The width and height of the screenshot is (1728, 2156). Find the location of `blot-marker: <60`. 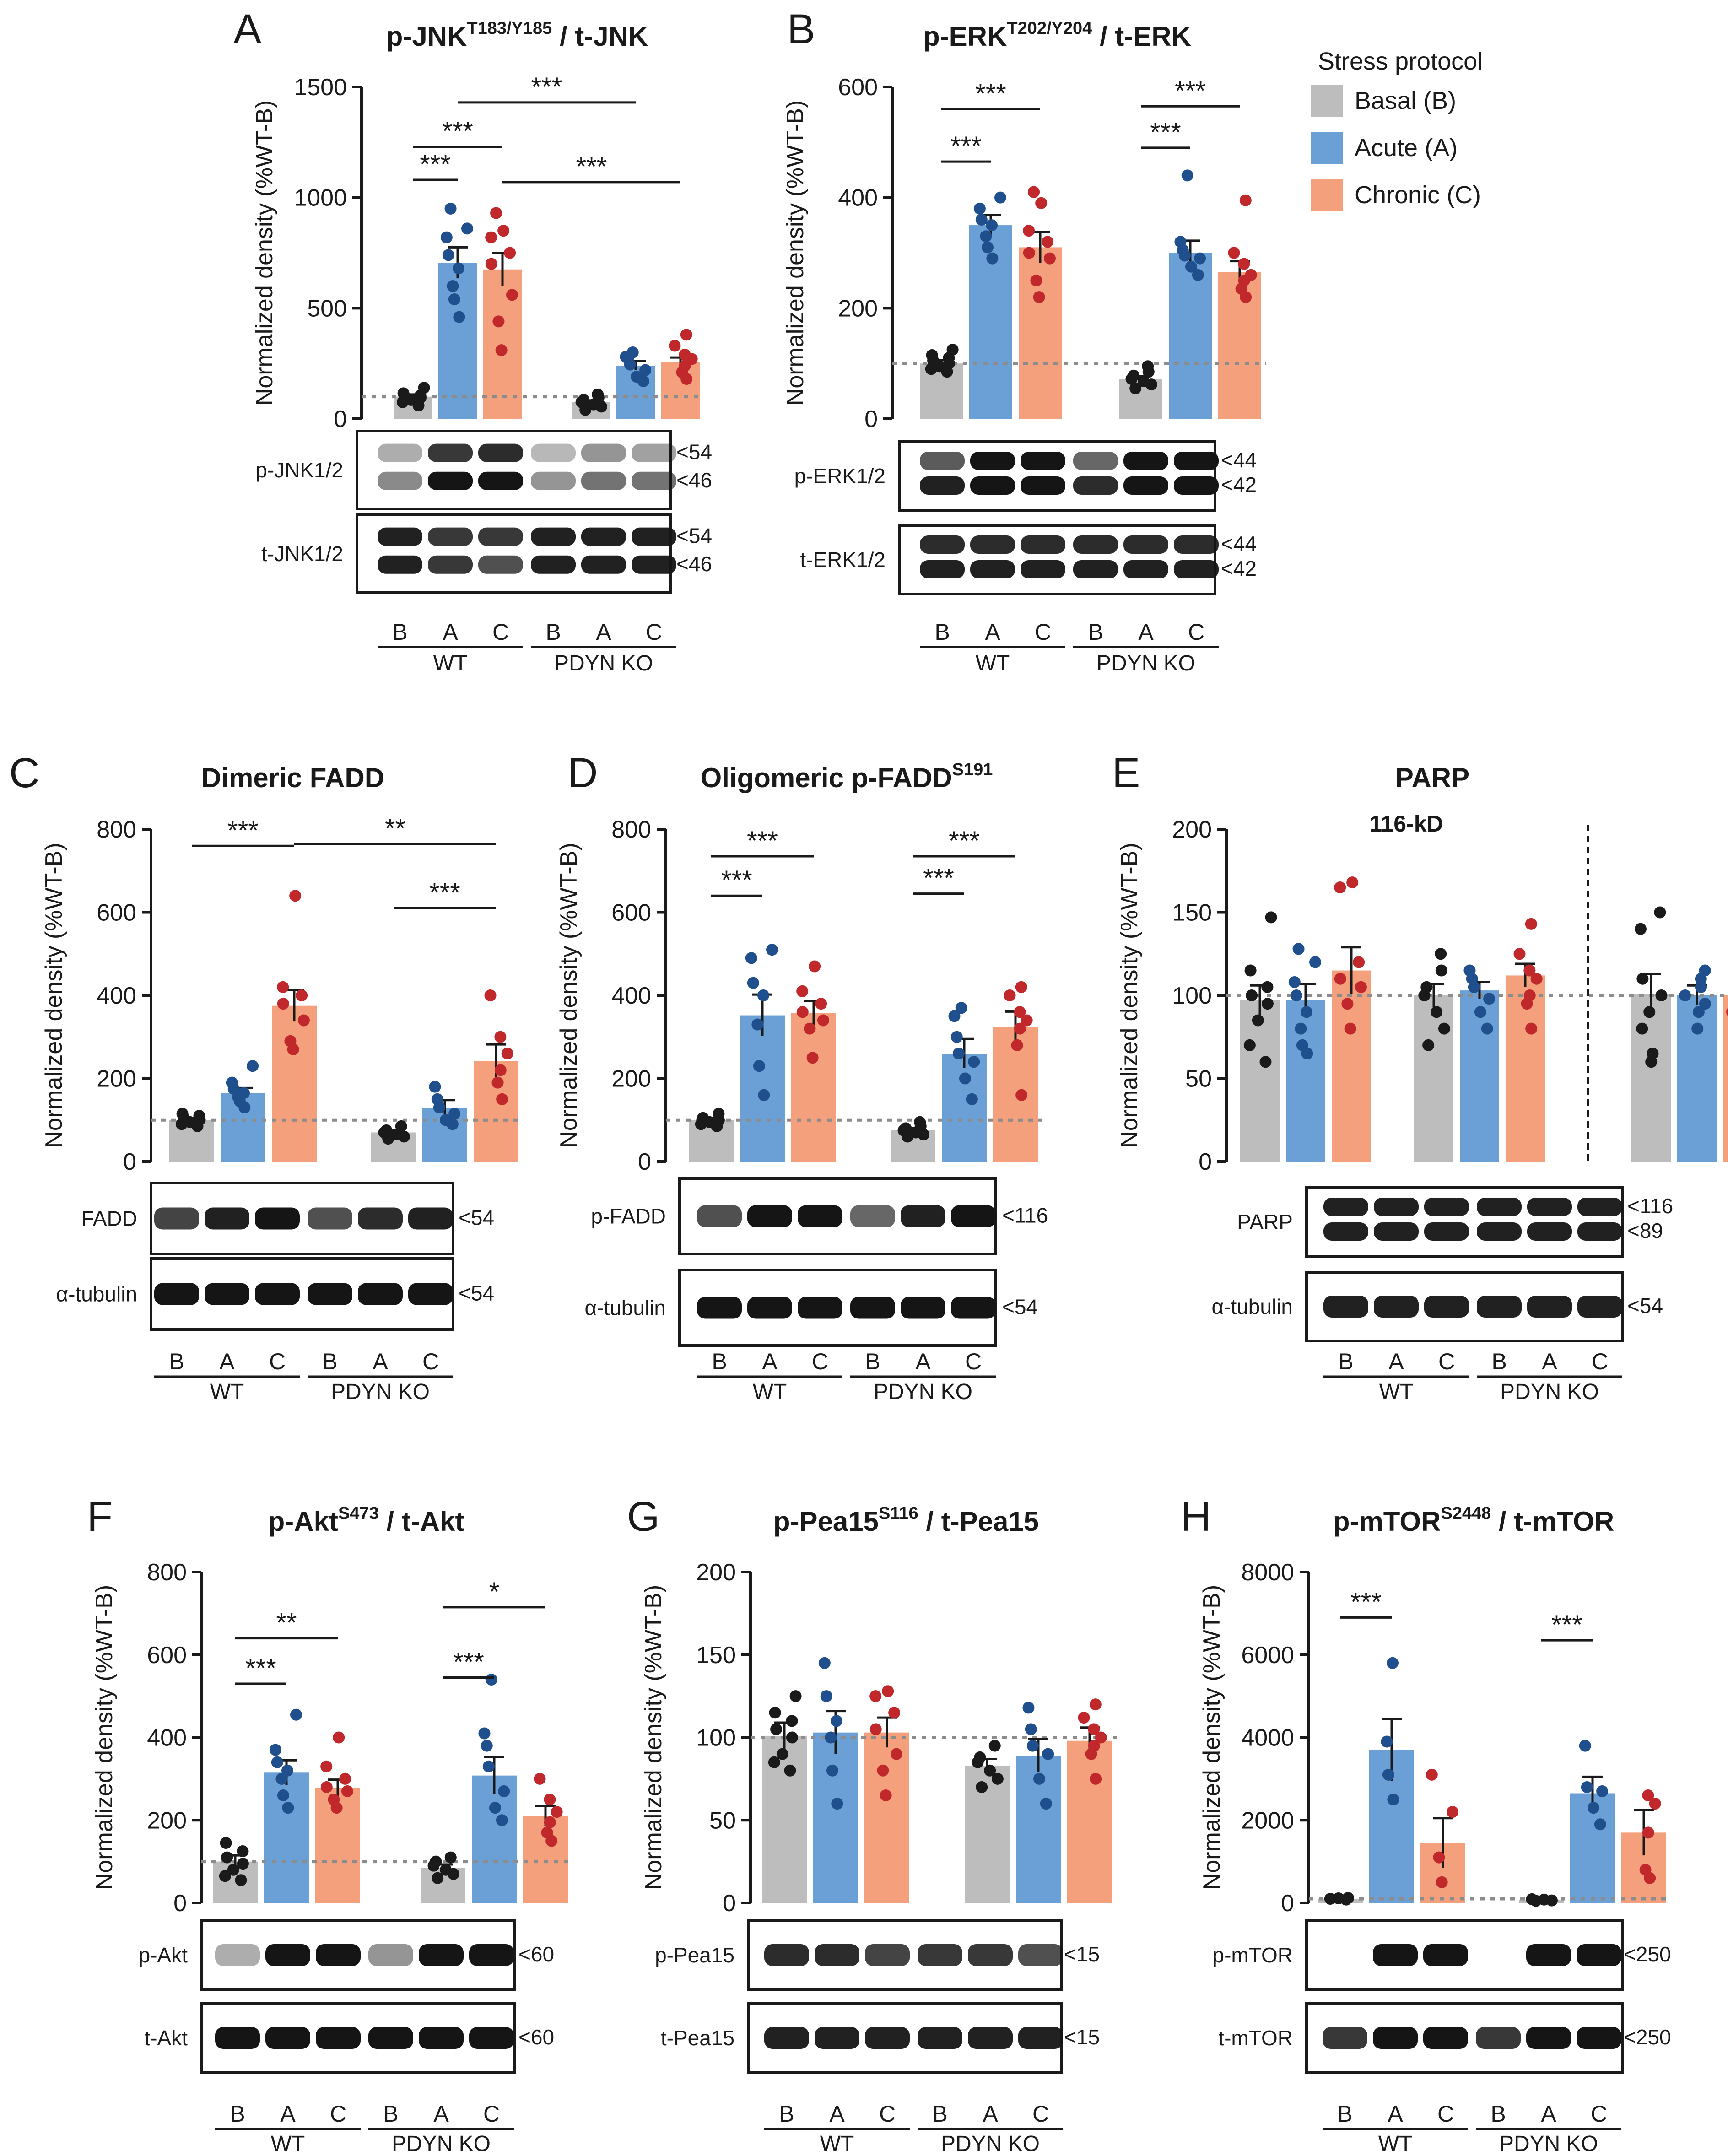

blot-marker: <60 is located at coordinates (536, 2037).